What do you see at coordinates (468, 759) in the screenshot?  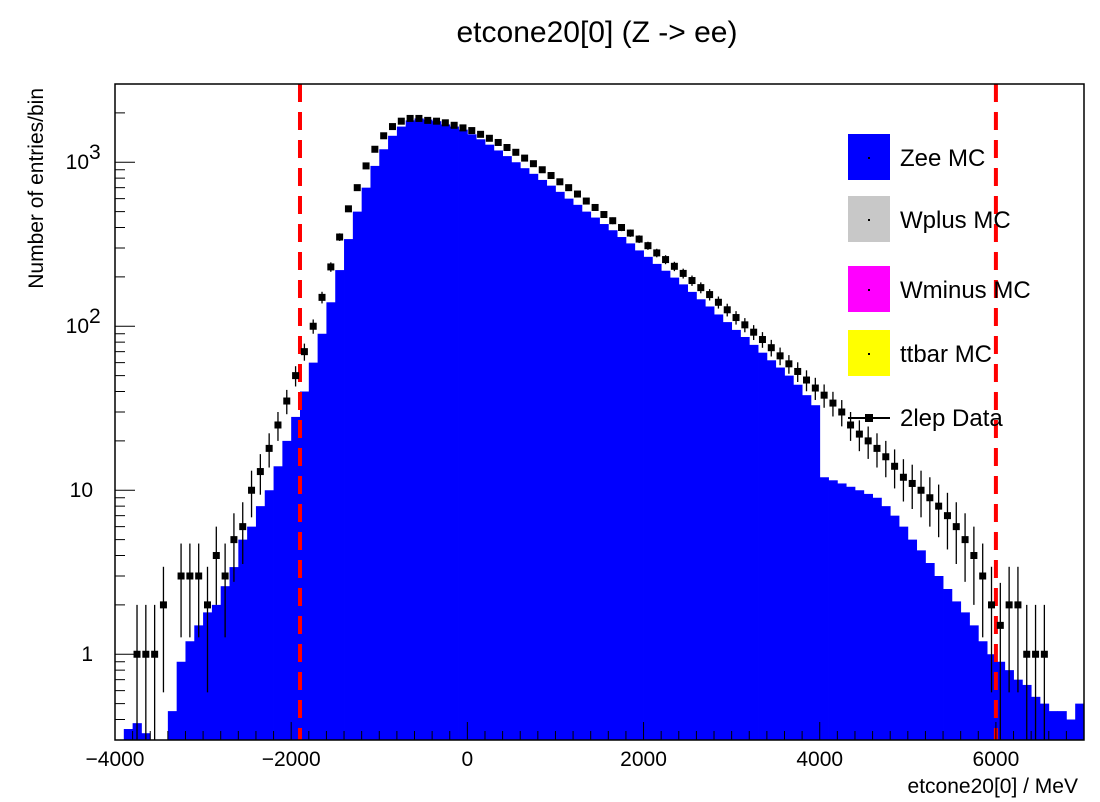 I see `x-tick-label: 0` at bounding box center [468, 759].